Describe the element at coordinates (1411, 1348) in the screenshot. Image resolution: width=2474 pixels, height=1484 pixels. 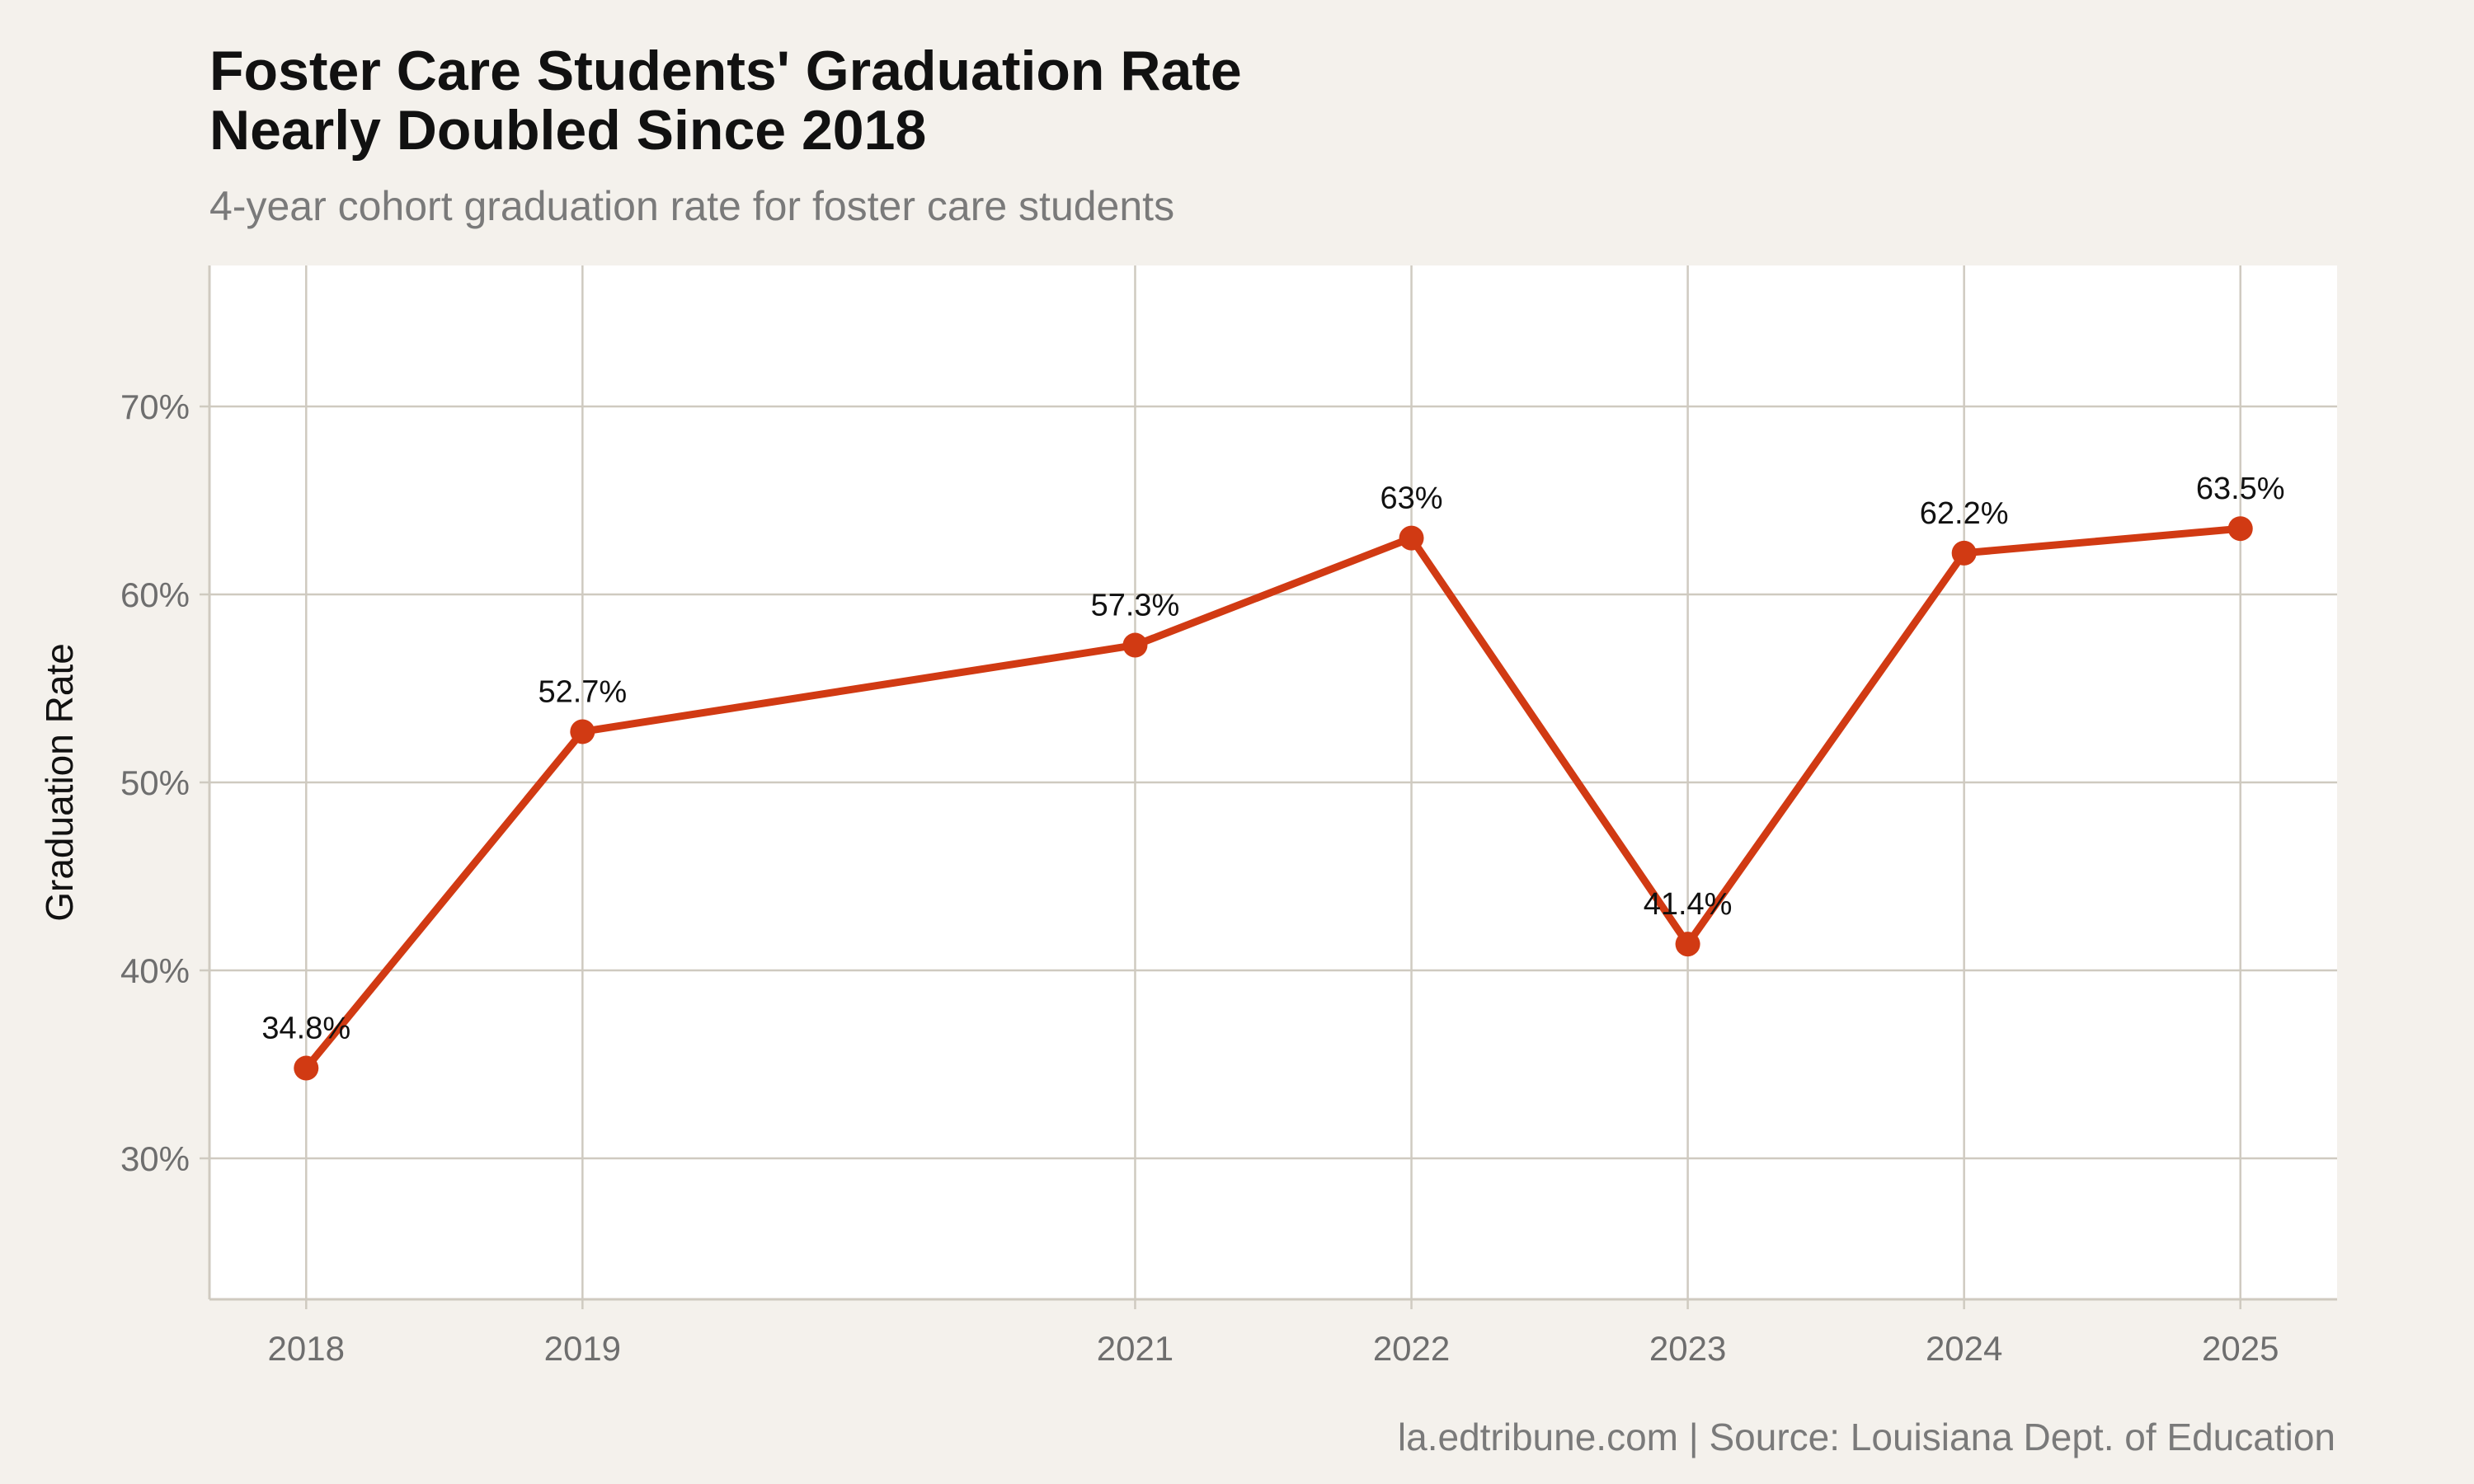
I see `x-tick-label: 2022` at that location.